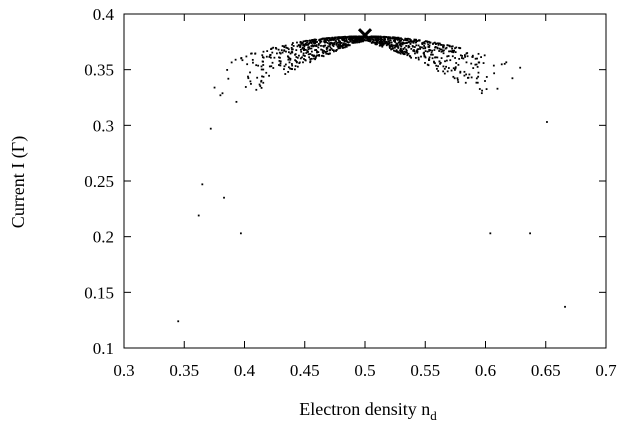 This screenshot has height=423, width=626. What do you see at coordinates (104, 14) in the screenshot?
I see `y-tick-label: 0.4` at bounding box center [104, 14].